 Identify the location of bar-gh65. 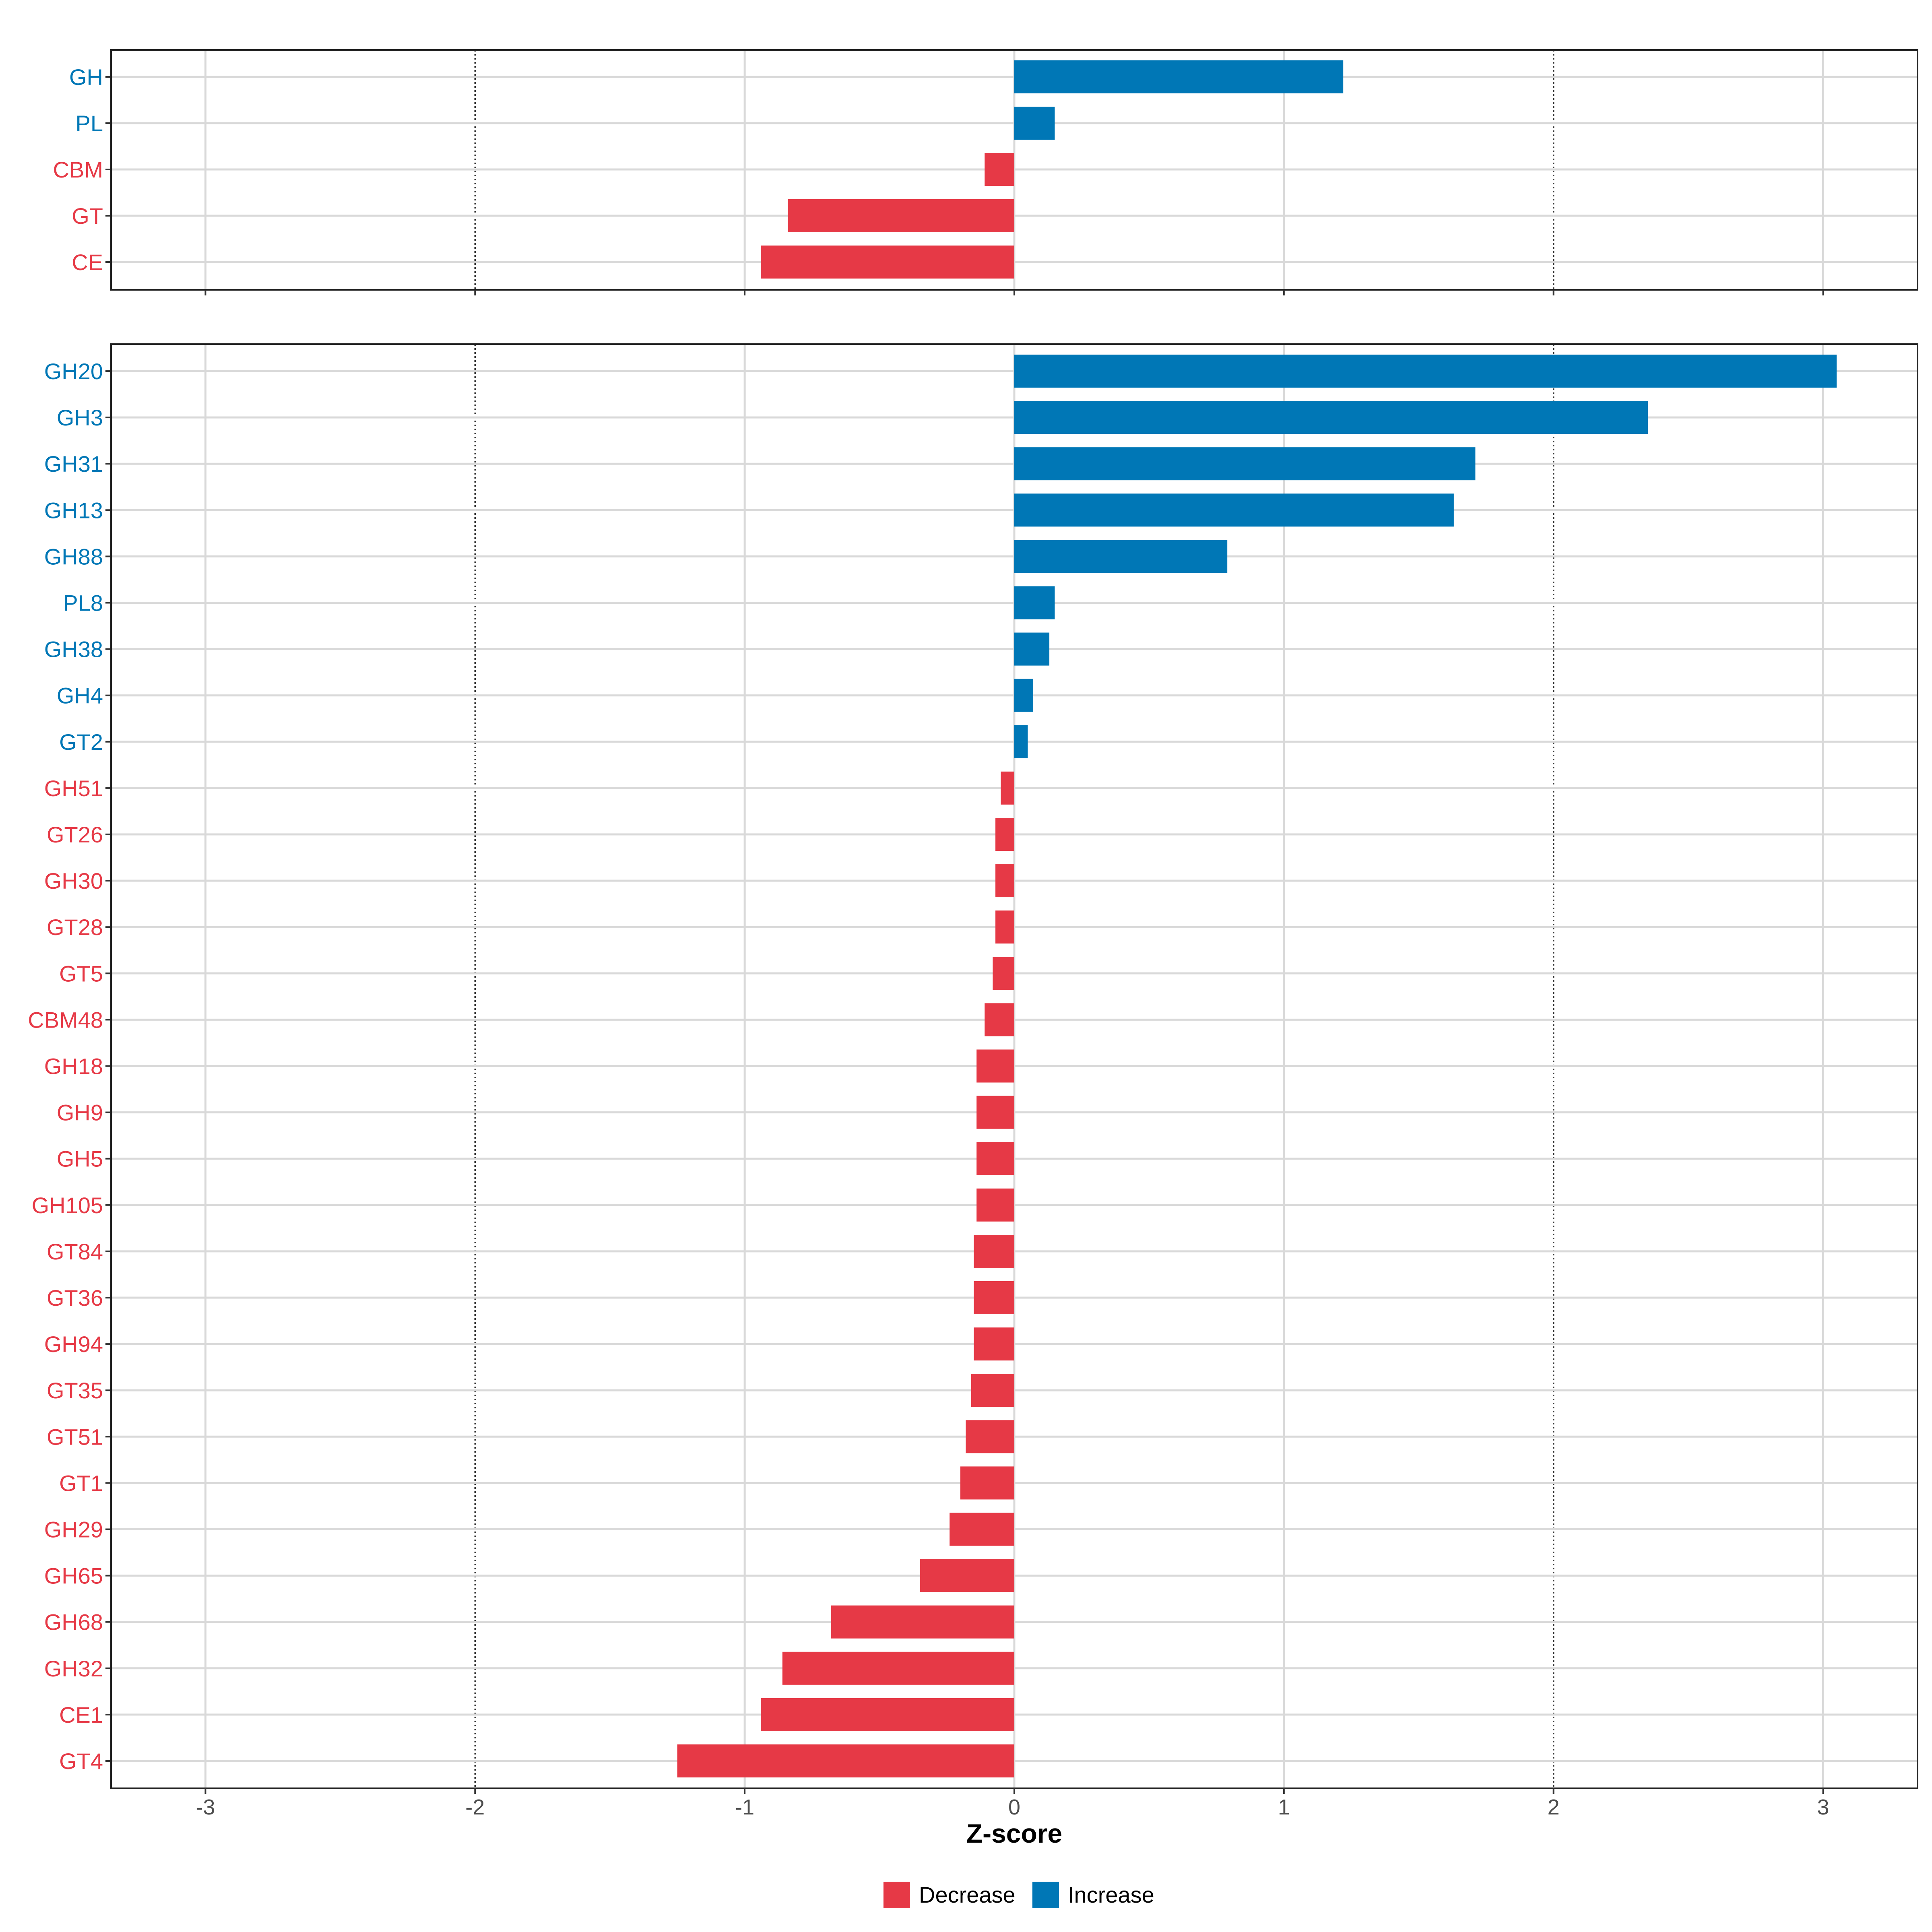
(967, 1575).